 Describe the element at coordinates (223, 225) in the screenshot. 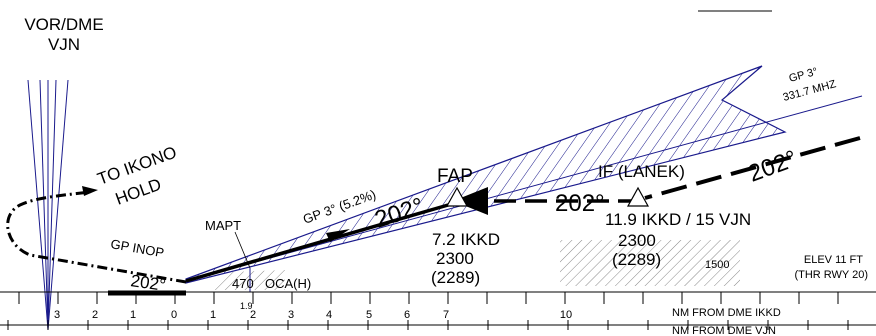

I see `mapt: MAPT` at that location.